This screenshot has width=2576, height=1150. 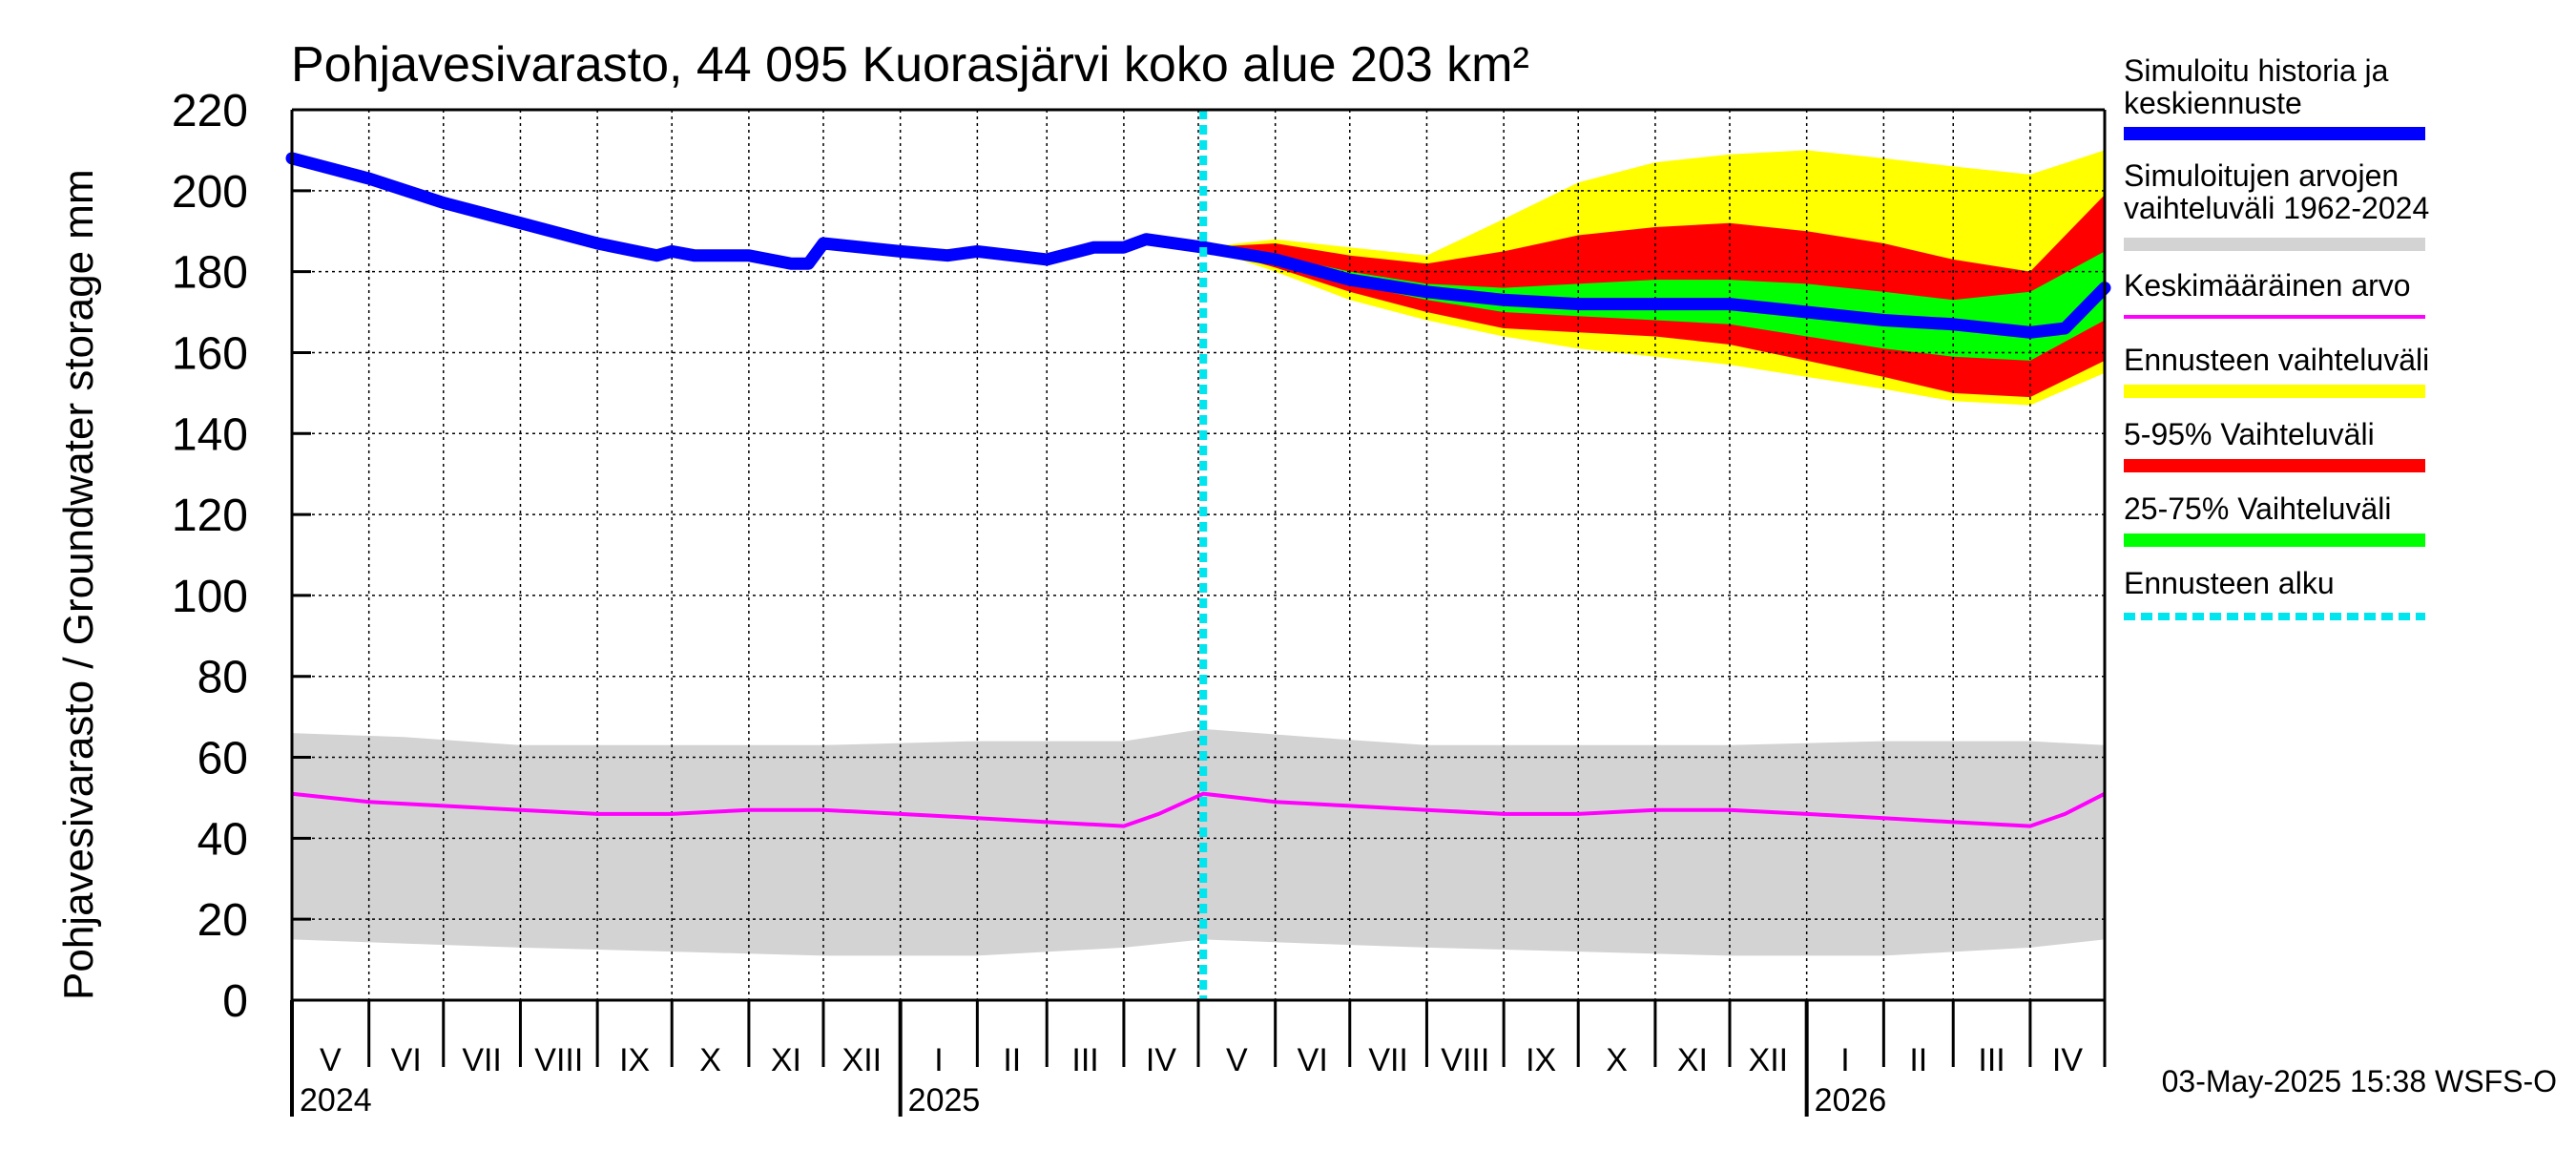 What do you see at coordinates (210, 192) in the screenshot?
I see `y-tick-label: 200` at bounding box center [210, 192].